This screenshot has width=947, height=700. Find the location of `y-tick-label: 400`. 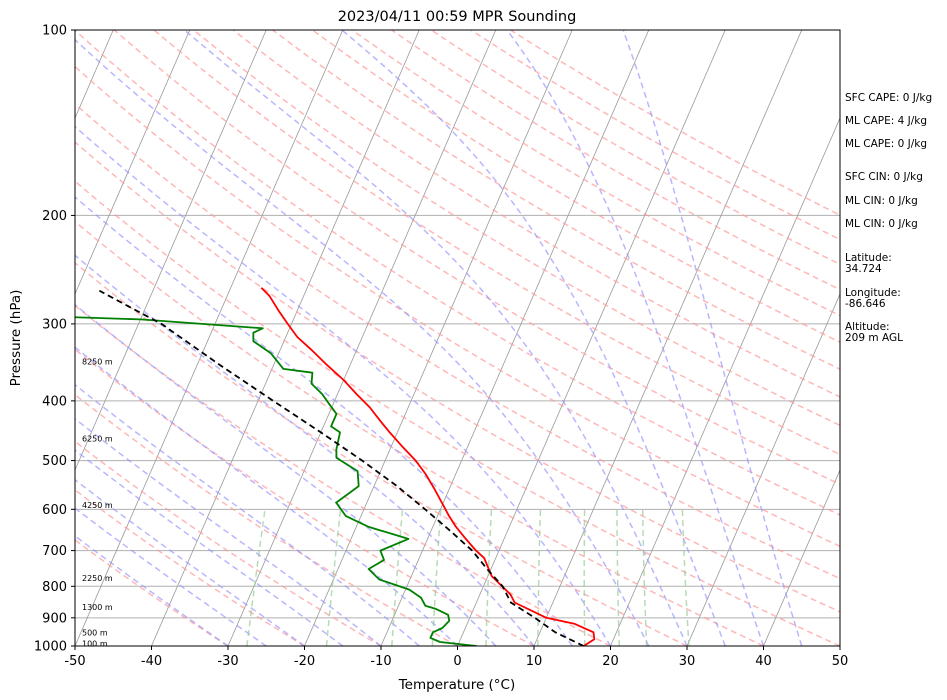

y-tick-label: 400 is located at coordinates (54, 401).